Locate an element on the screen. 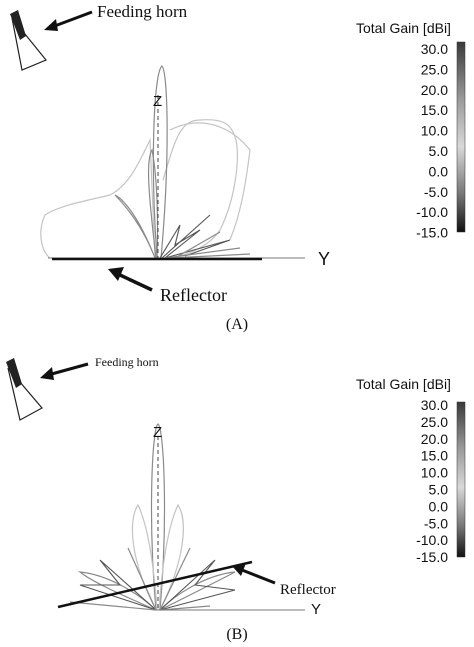 The width and height of the screenshot is (474, 647). caption: (B) is located at coordinates (236, 634).